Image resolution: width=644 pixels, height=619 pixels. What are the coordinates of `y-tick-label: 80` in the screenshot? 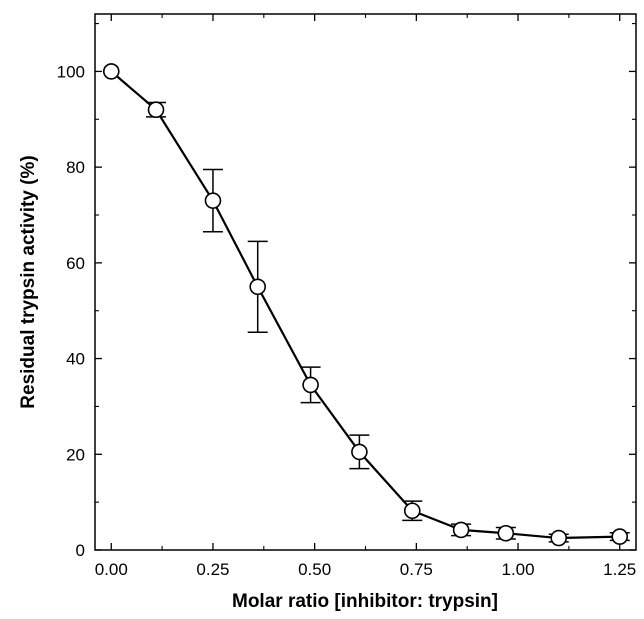 It's located at (75, 167).